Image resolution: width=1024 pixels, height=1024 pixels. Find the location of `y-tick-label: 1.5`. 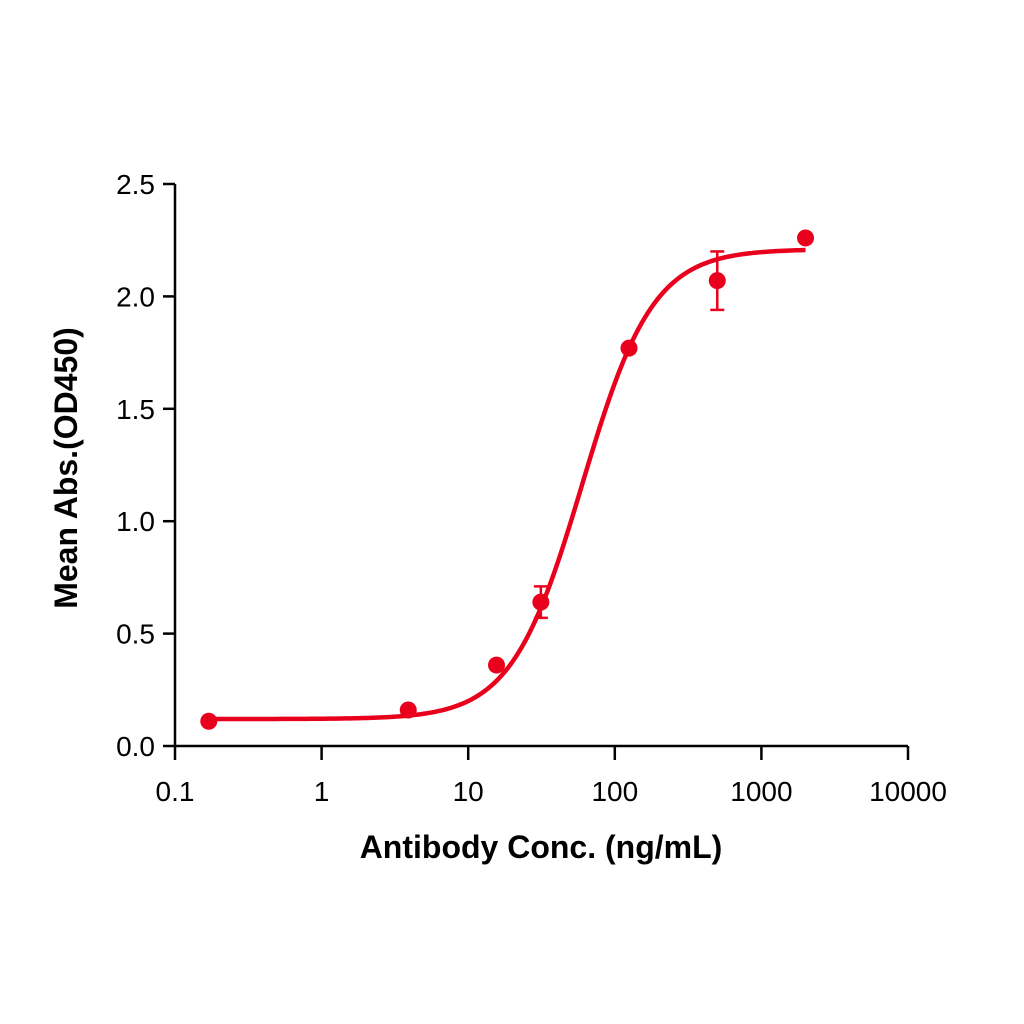

y-tick-label: 1.5 is located at coordinates (135, 409).